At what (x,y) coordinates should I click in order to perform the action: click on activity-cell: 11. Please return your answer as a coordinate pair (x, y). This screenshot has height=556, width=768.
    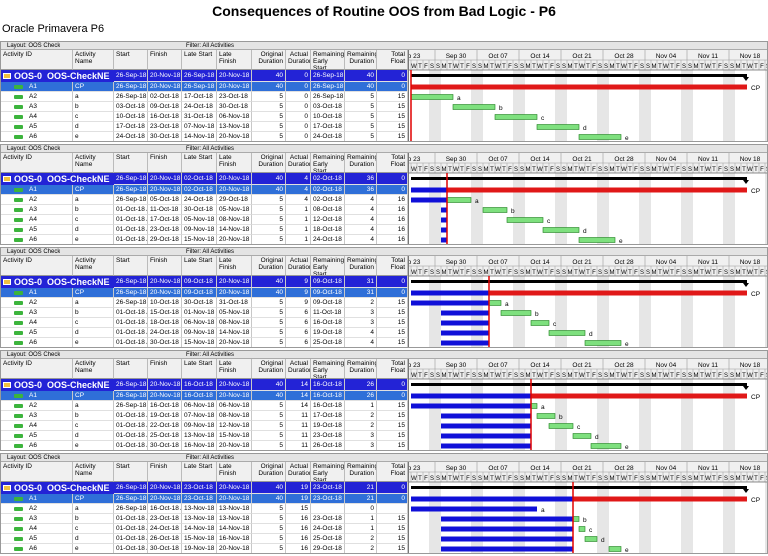
    Looking at the image, I should click on (298, 426).